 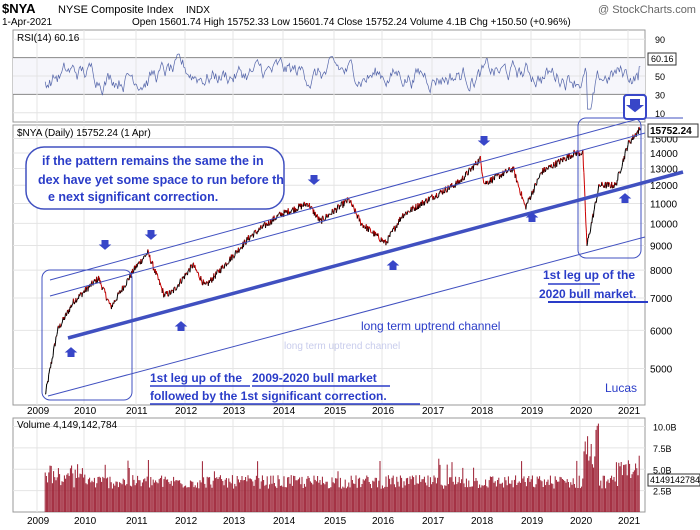 I want to click on x-tick-label: 2021, so click(x=629, y=521).